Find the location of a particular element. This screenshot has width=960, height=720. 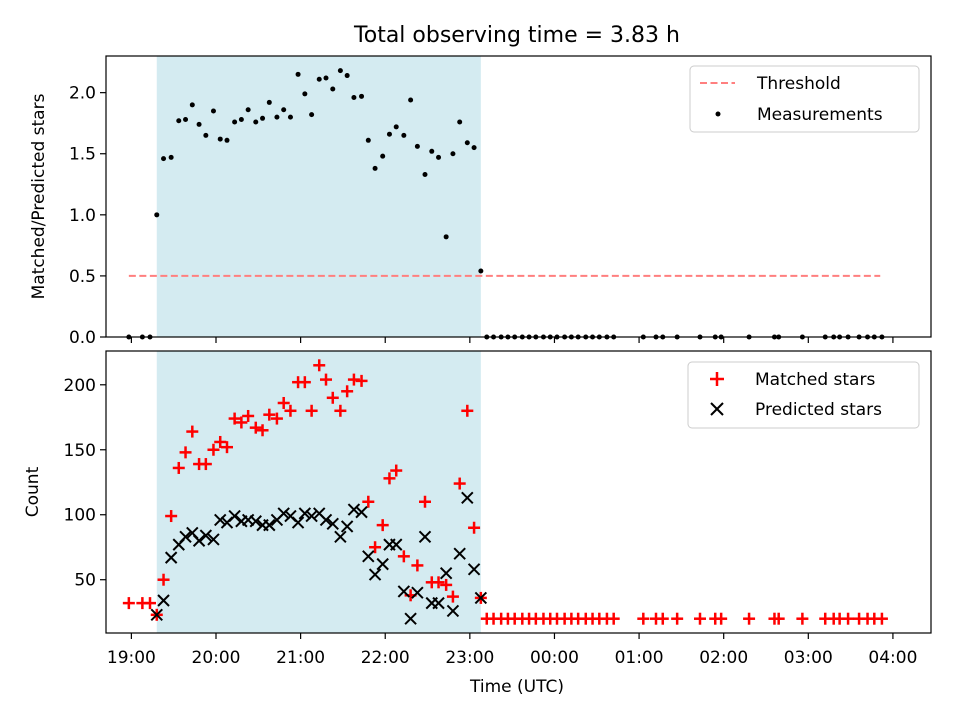

count-y-tick-label: 150 is located at coordinates (80, 451).